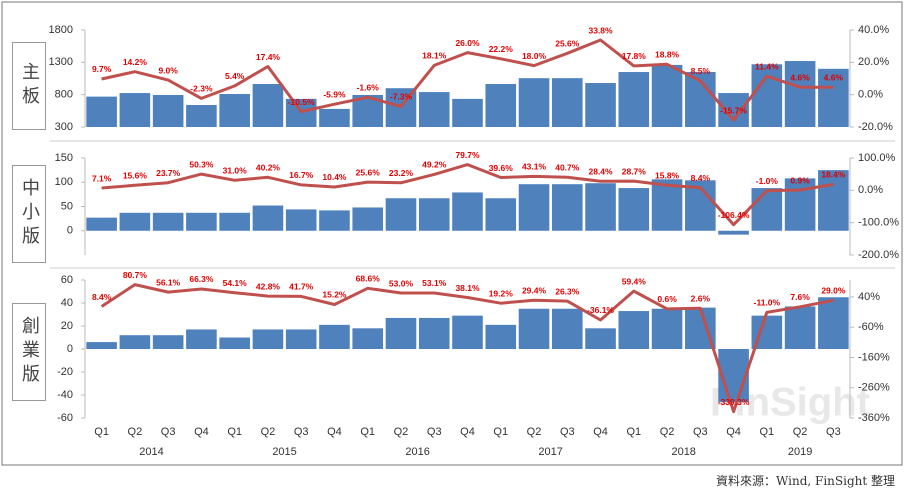  I want to click on data-label: 29.4%, so click(534, 290).